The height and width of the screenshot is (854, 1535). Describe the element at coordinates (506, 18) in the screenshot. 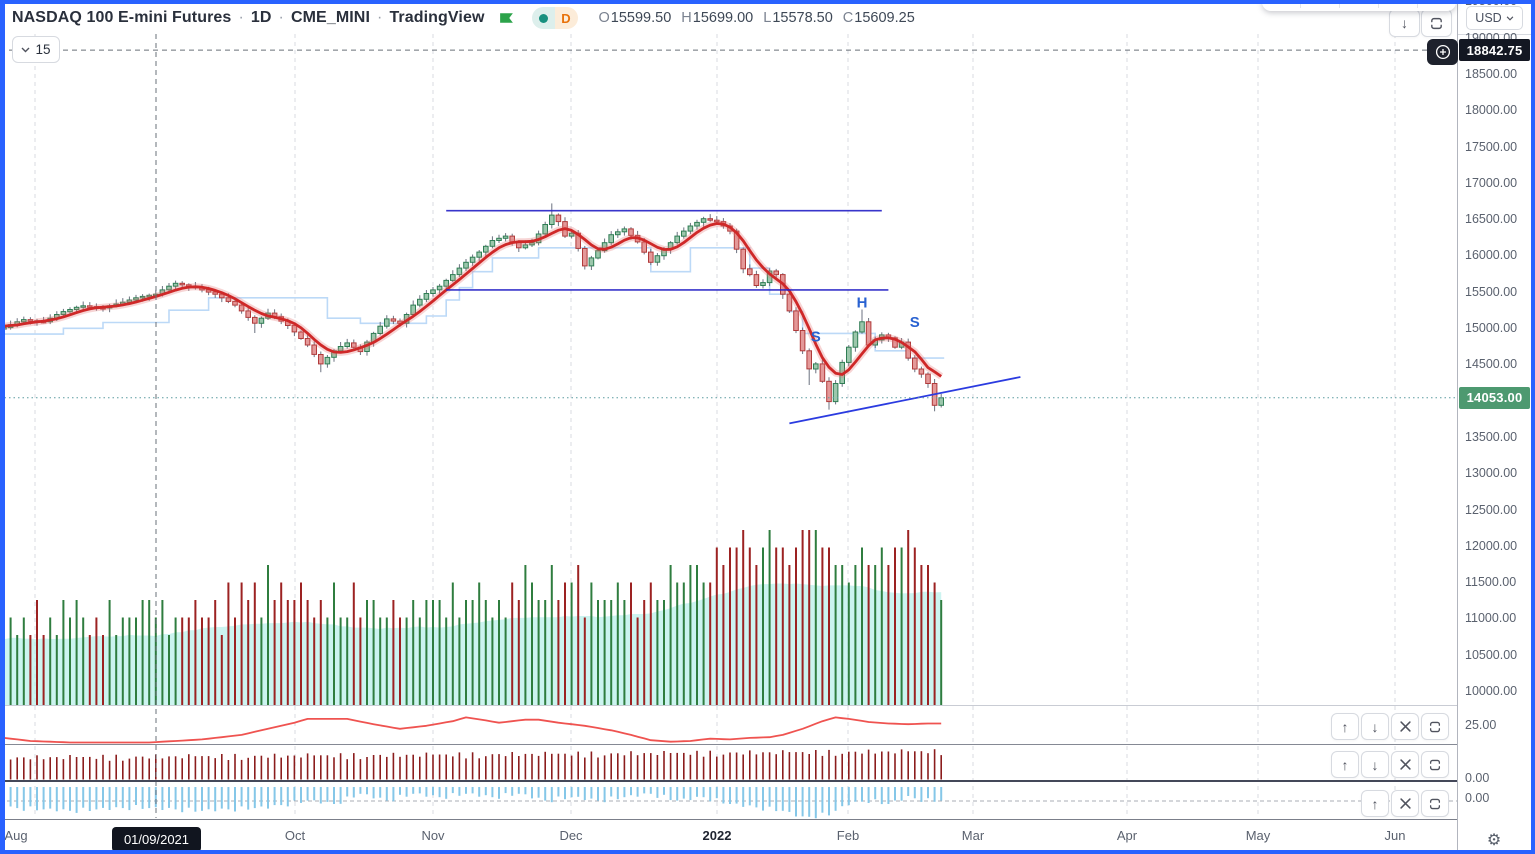

I see `flag-icon` at that location.